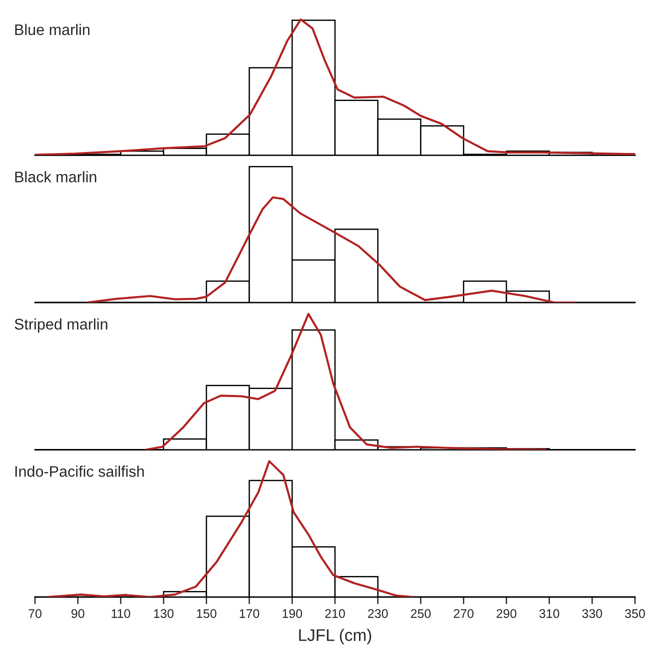 The width and height of the screenshot is (651, 657). What do you see at coordinates (77, 613) in the screenshot?
I see `x-tick-label: 90` at bounding box center [77, 613].